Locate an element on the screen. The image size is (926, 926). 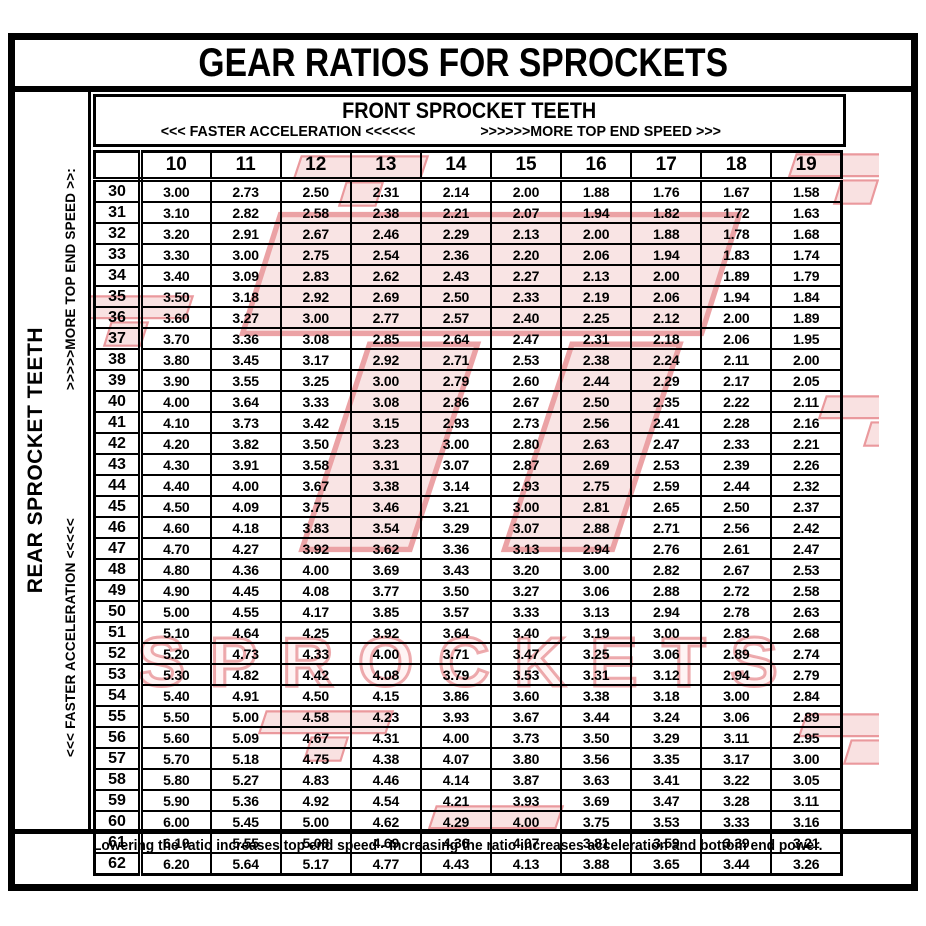
gear-ratio-cell: 3.11 is located at coordinates (806, 800).